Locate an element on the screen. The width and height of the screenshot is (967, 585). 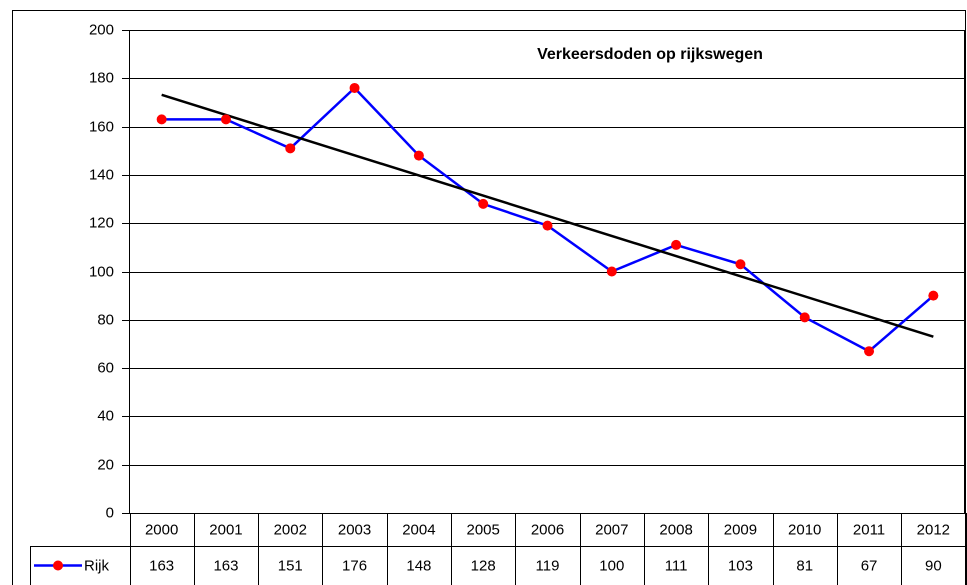
table-value: 103 is located at coordinates (740, 565).